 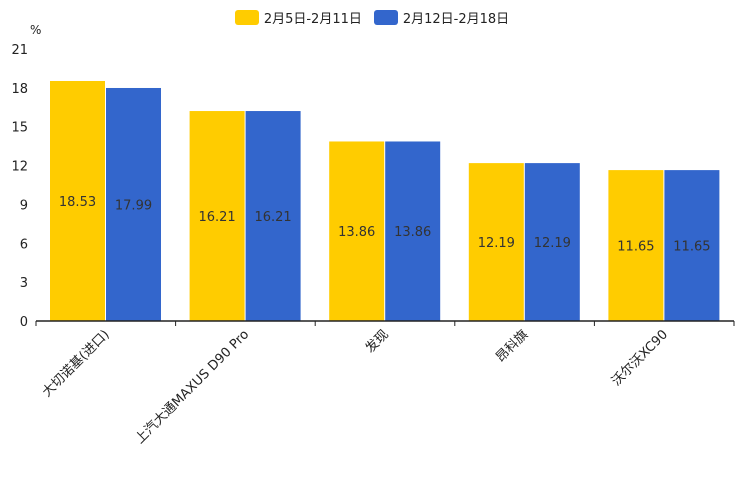 I want to click on y-tick-label: 21, so click(x=19, y=50).